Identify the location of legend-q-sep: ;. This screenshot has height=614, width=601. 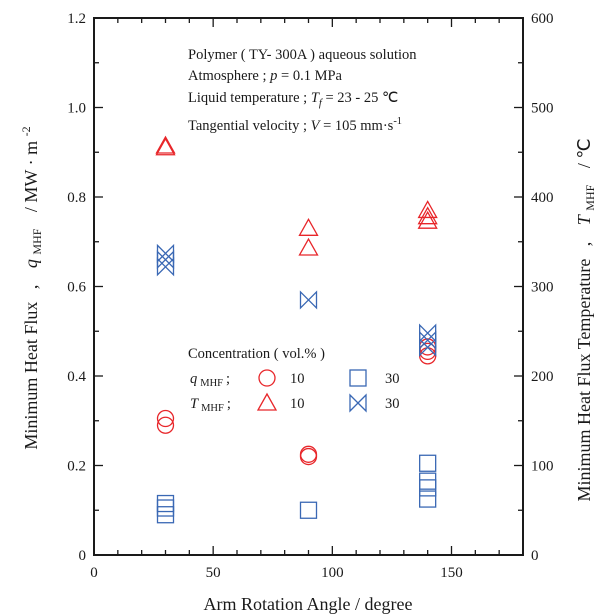
(228, 379).